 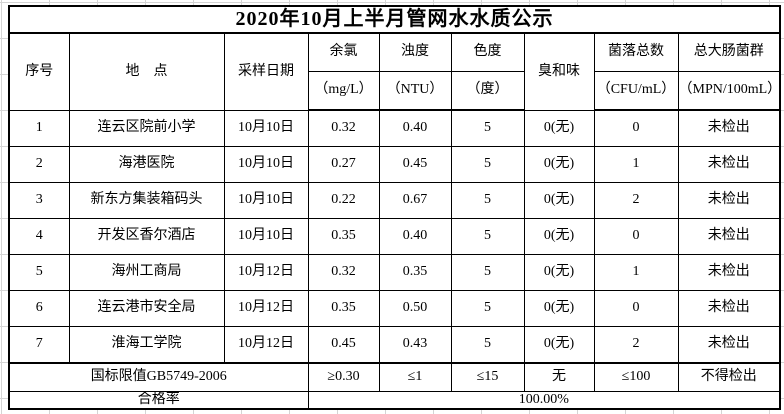 I want to click on column-unit-color: （度）, so click(x=487, y=91).